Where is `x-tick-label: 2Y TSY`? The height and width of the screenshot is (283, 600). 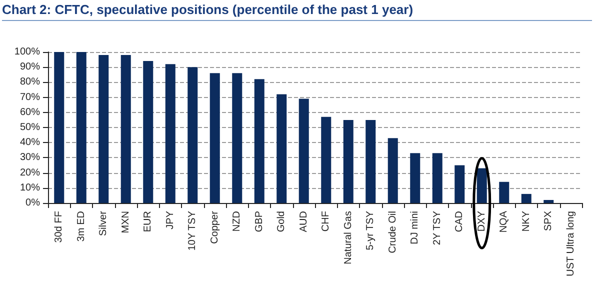
x-tick-label: 2Y TSY is located at coordinates (437, 228).